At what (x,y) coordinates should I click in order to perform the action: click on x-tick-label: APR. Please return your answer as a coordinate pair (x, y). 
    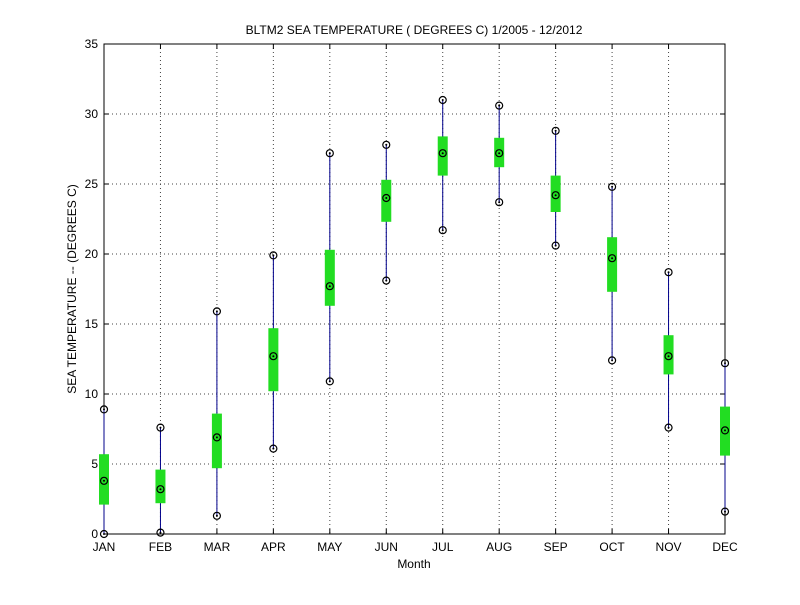
    Looking at the image, I should click on (273, 547).